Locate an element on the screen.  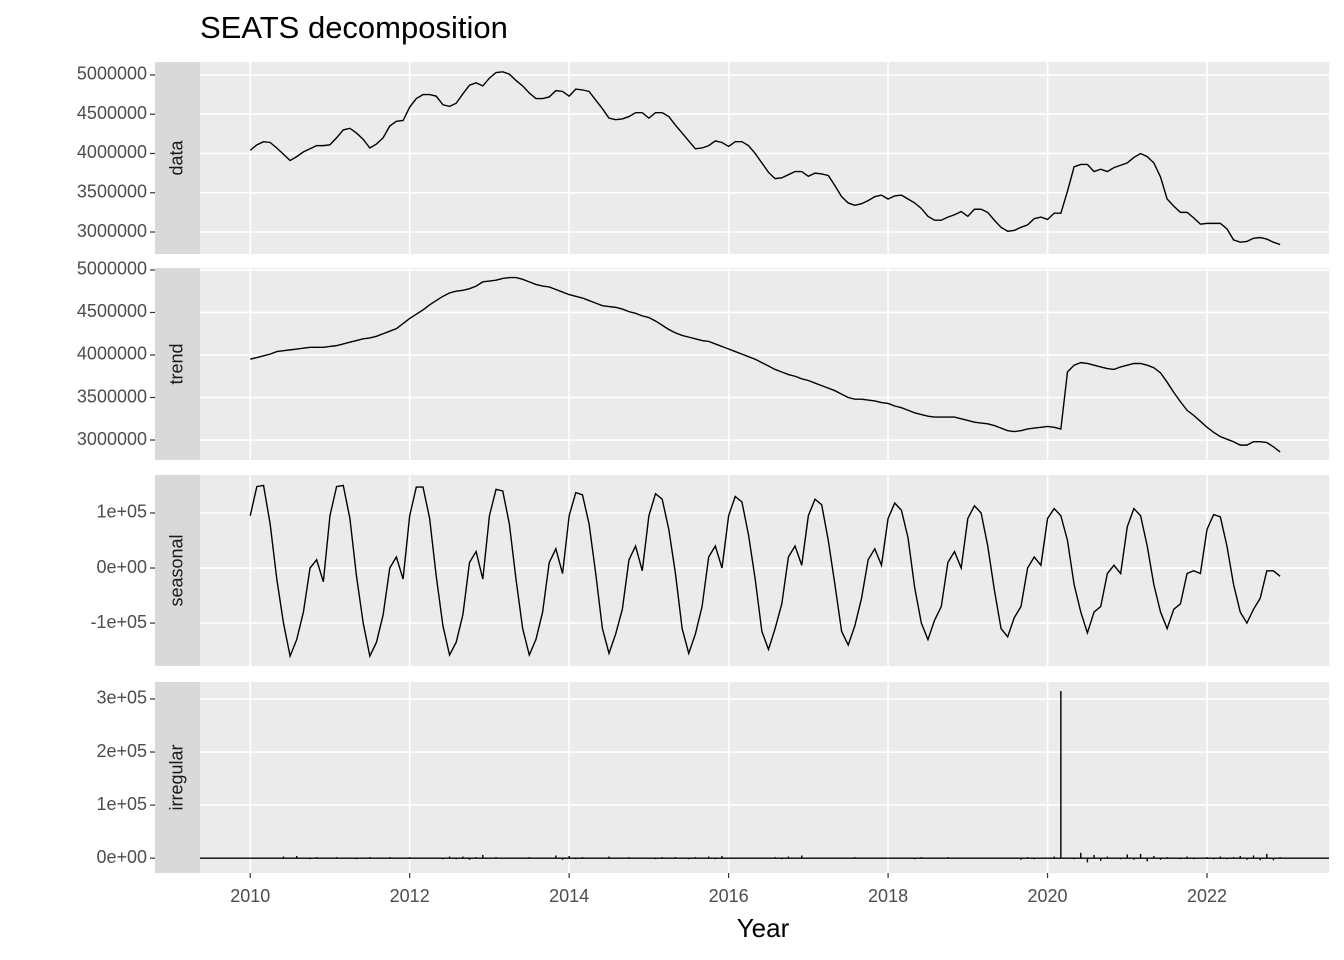
strip-label: trend is located at coordinates (176, 363).